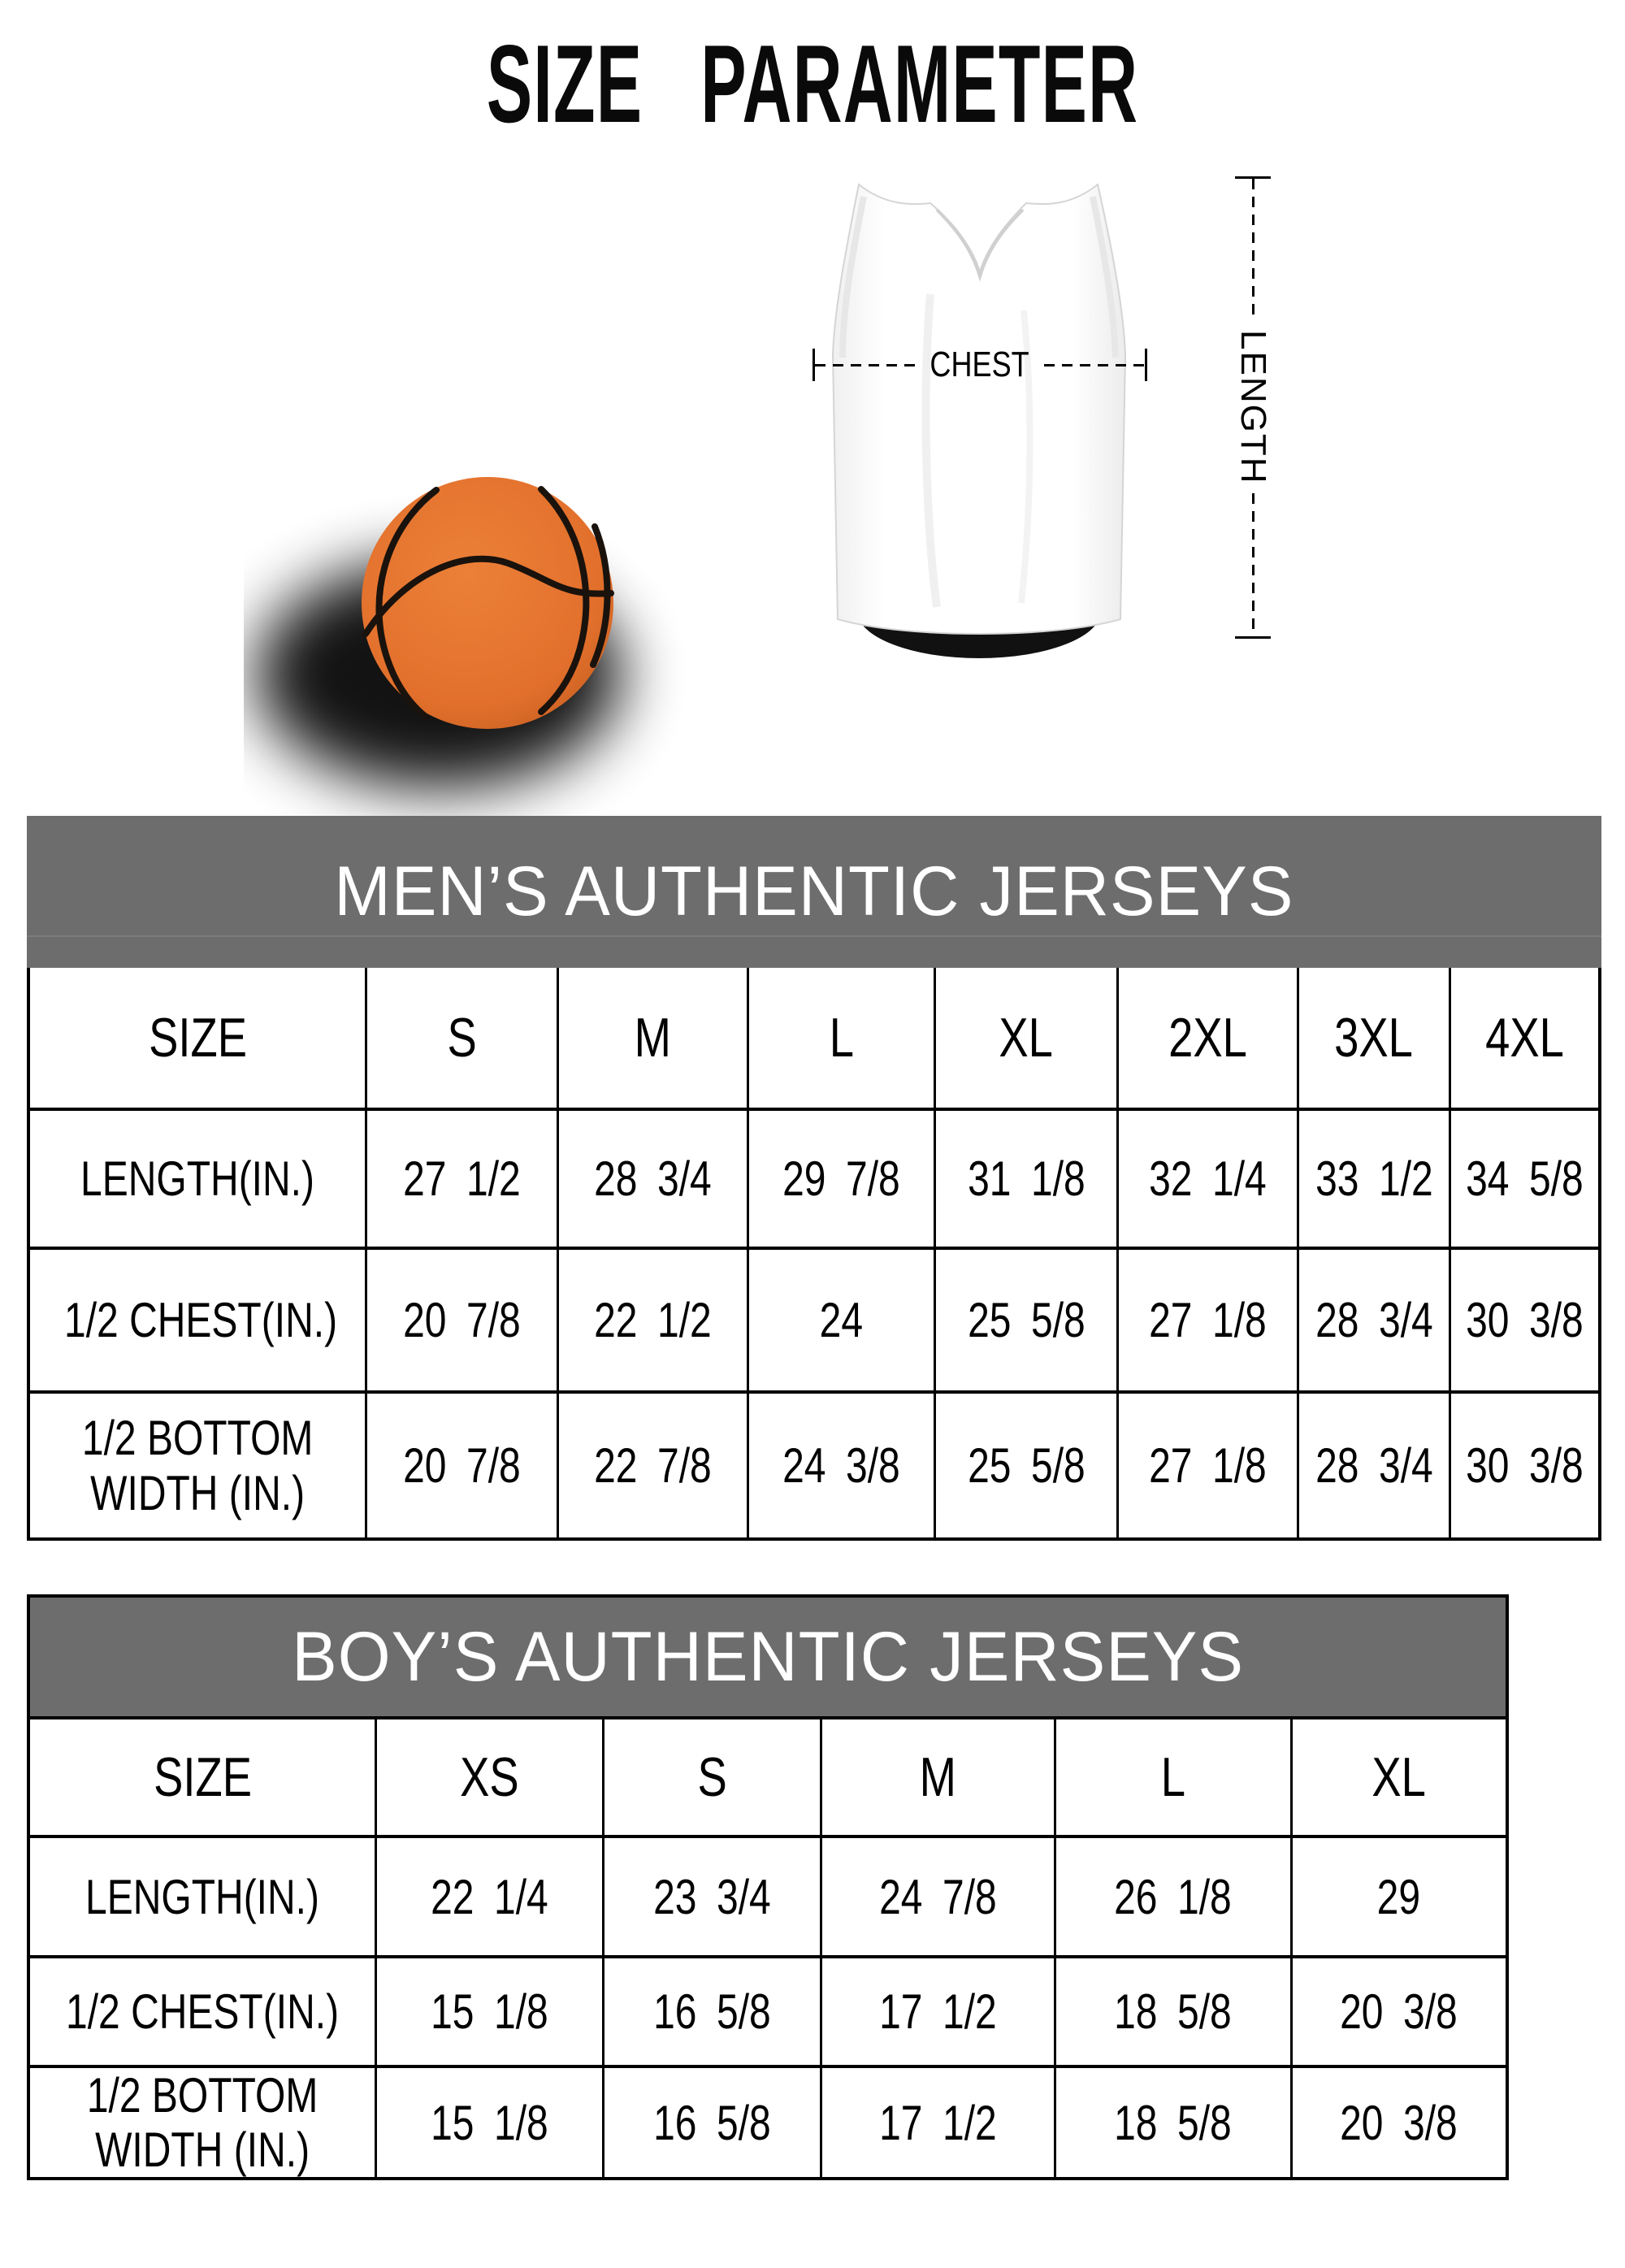 This screenshot has height=2268, width=1625. I want to click on row-label: LENGTH(IN.), so click(197, 1178).